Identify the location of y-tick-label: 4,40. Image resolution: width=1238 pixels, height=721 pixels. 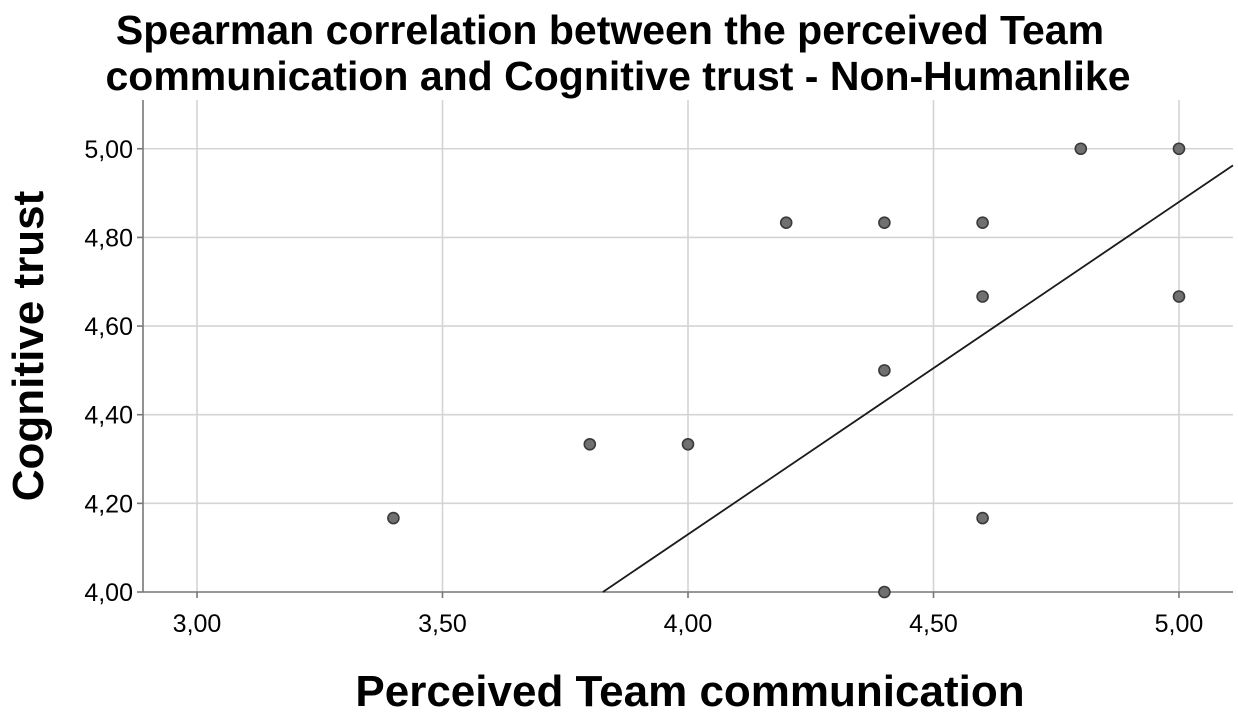
(108, 416).